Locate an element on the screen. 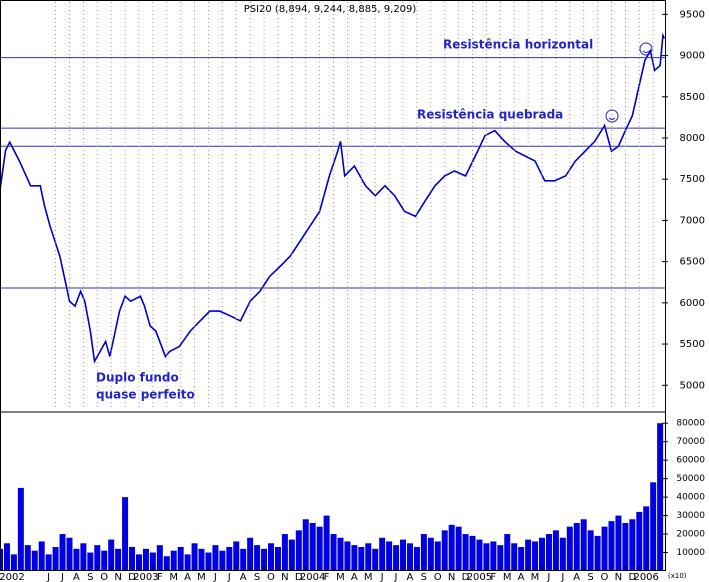 The height and width of the screenshot is (582, 709). annotation: Duplo fundo is located at coordinates (137, 378).